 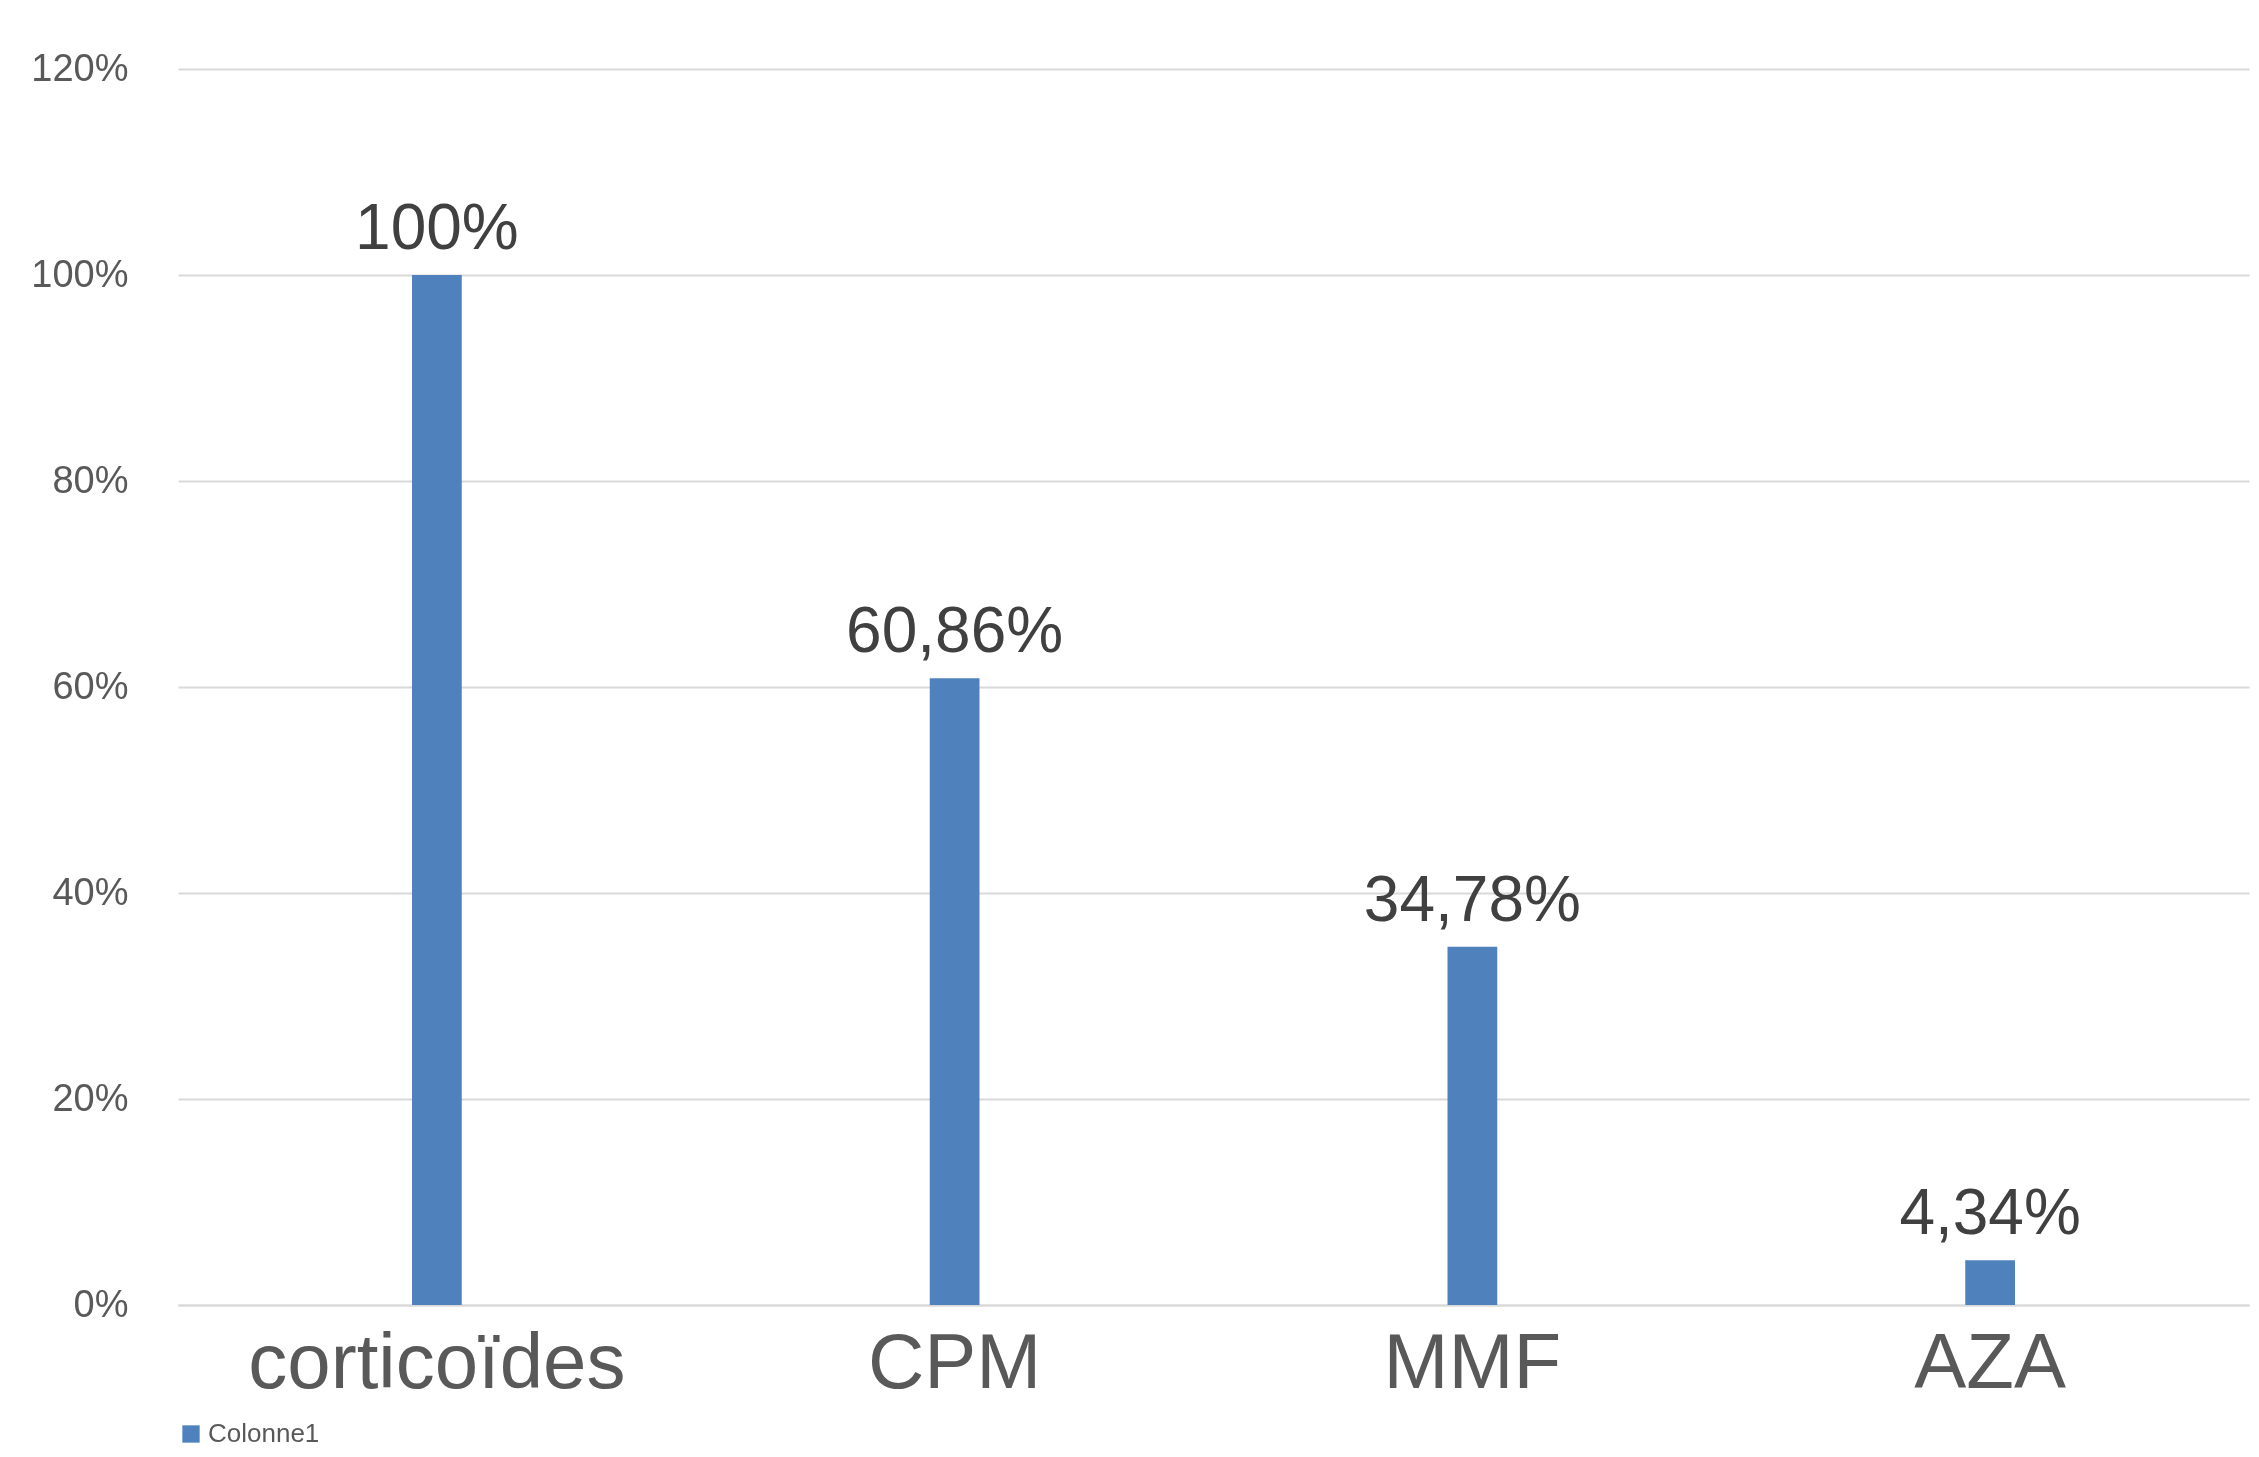 I want to click on x-tick-label: MMF, so click(x=1472, y=1360).